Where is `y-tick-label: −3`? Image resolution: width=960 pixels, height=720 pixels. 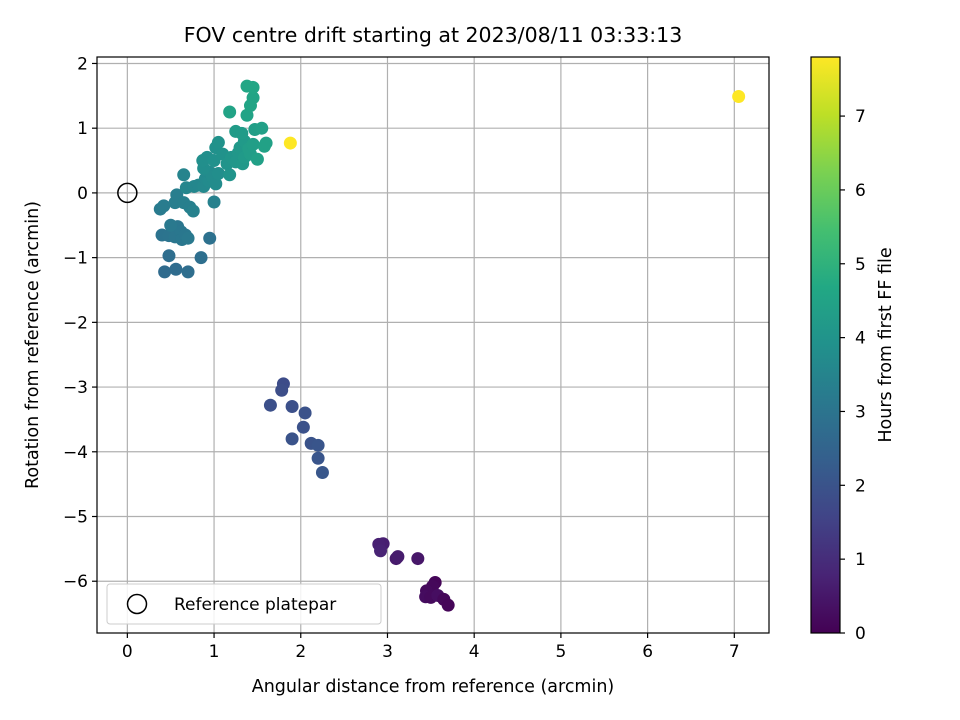 y-tick-label: −3 is located at coordinates (75, 388).